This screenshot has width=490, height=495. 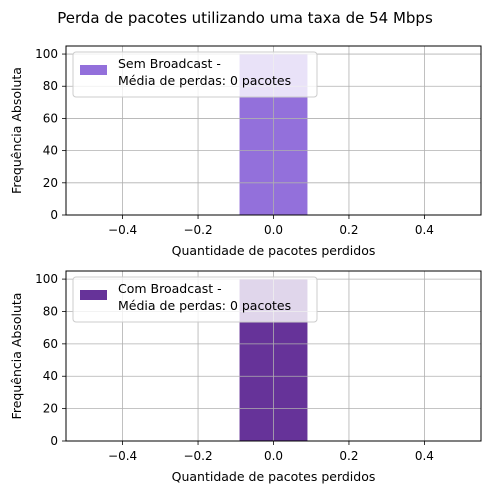 What do you see at coordinates (122, 456) in the screenshot?
I see `chart-bottom-x-tick-label: −0.4` at bounding box center [122, 456].